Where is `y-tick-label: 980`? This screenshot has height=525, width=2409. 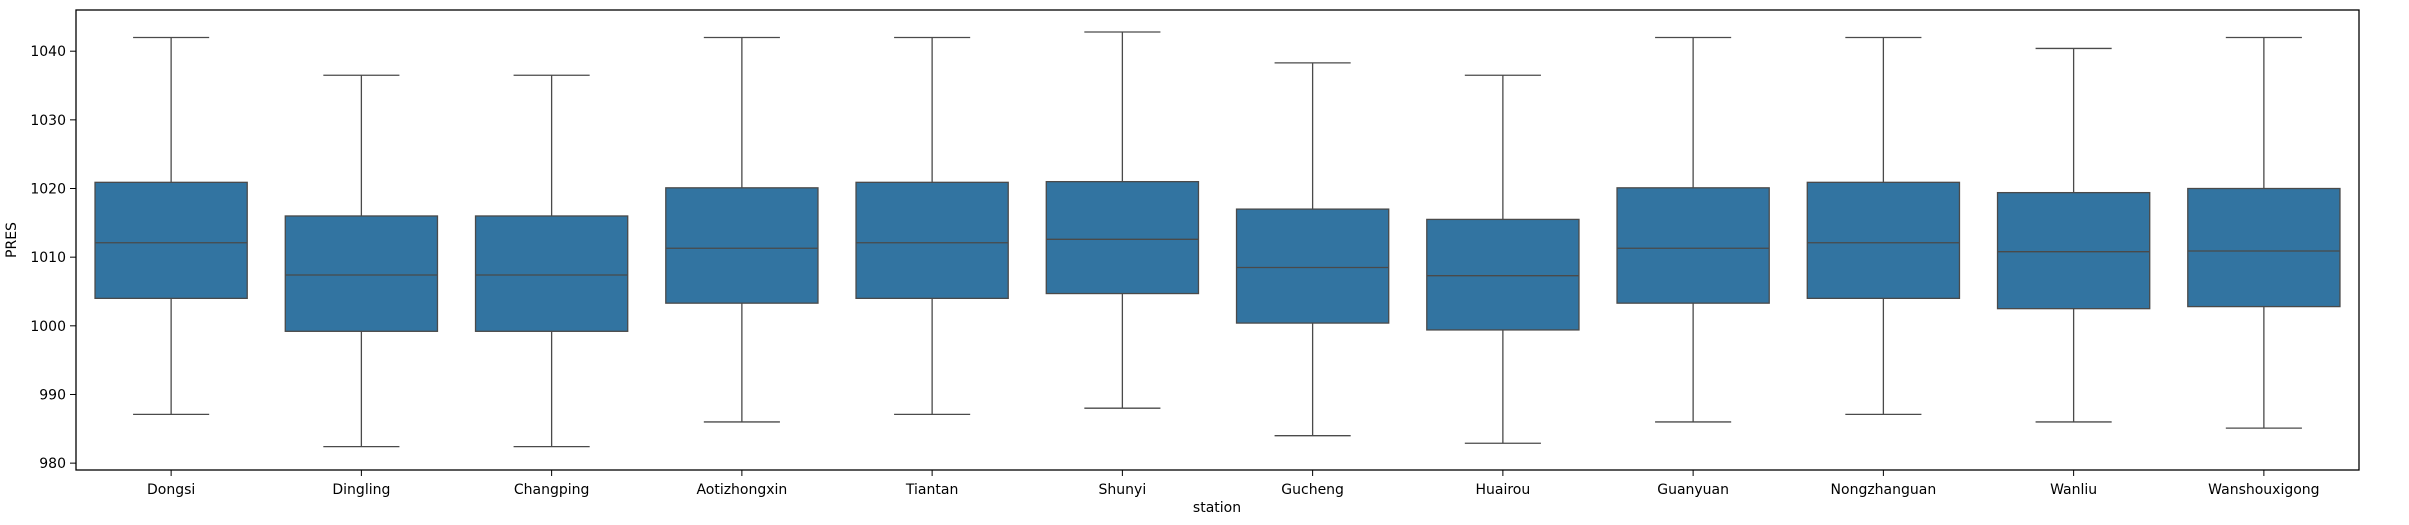
y-tick-label: 980 is located at coordinates (52, 464).